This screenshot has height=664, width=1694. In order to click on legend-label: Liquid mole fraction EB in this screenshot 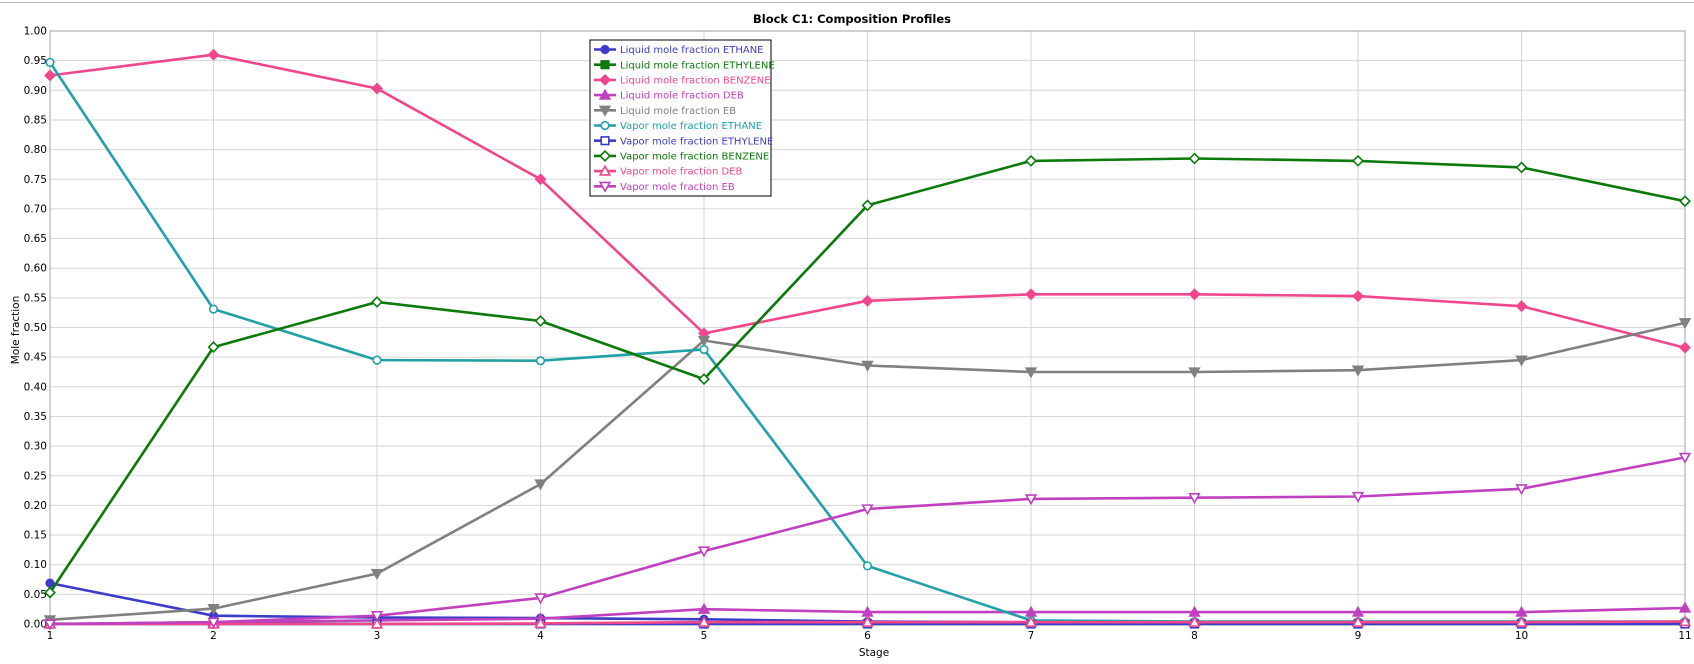, I will do `click(678, 111)`.